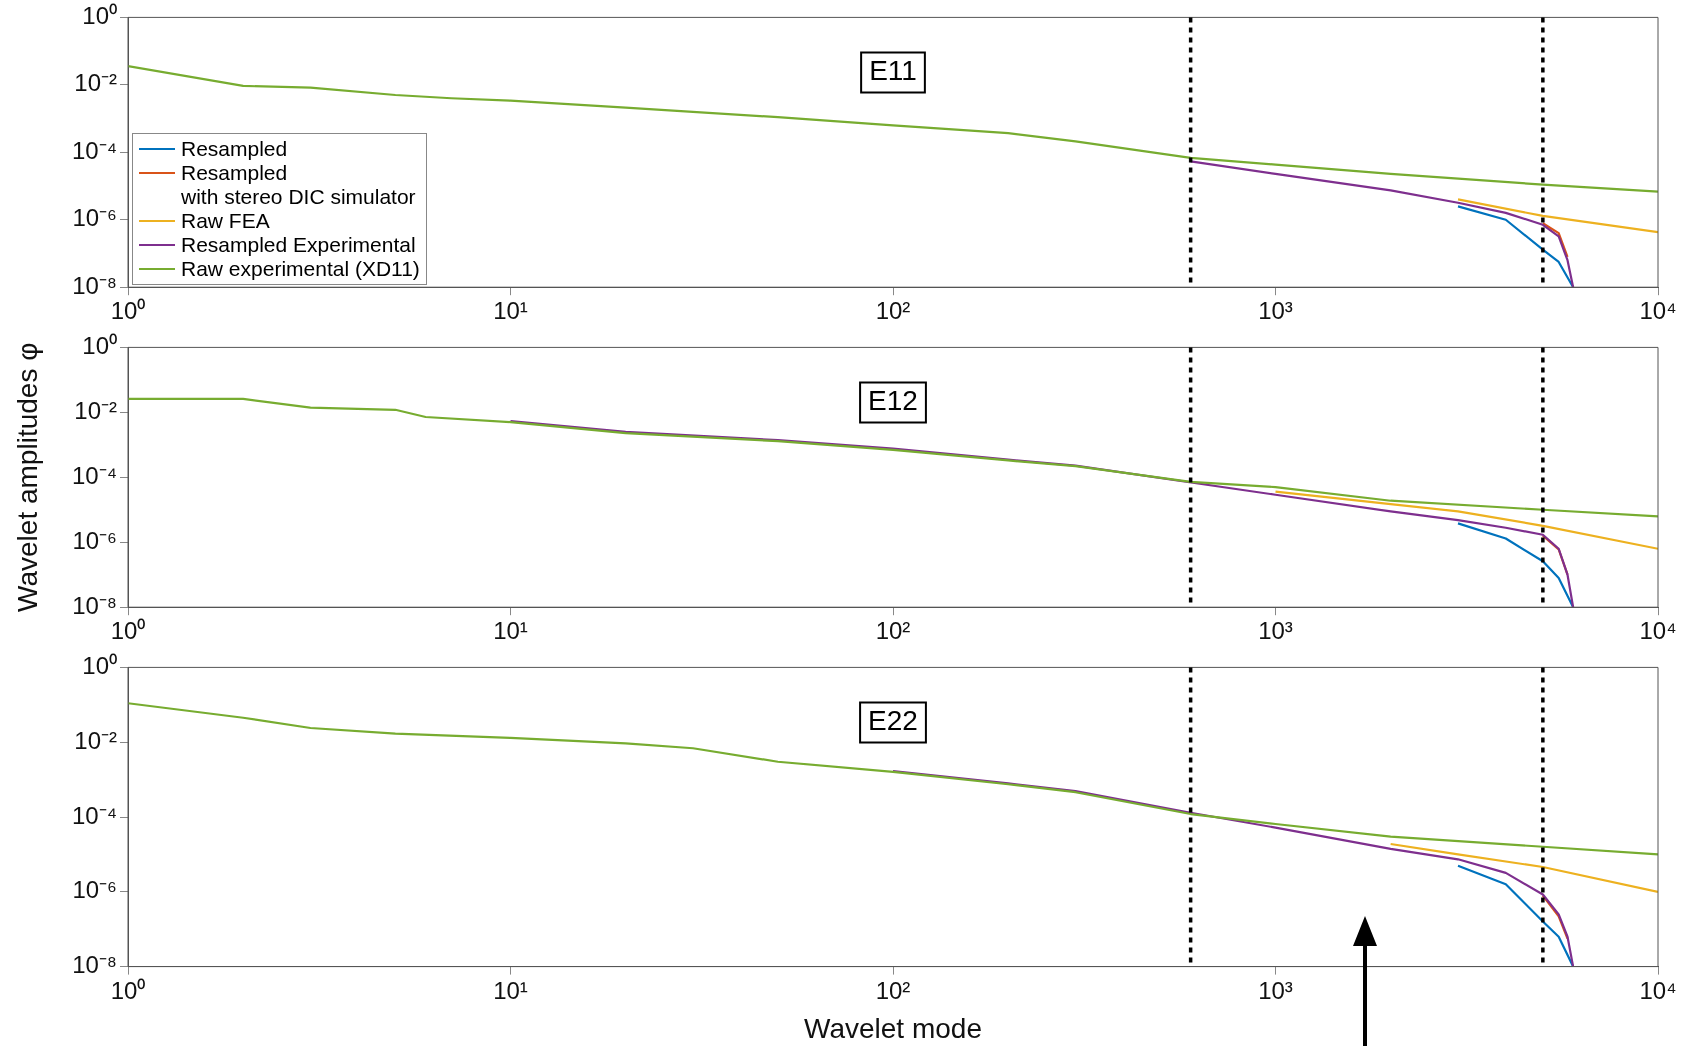 This screenshot has width=1696, height=1051. What do you see at coordinates (893, 721) in the screenshot?
I see `annotation: E22` at bounding box center [893, 721].